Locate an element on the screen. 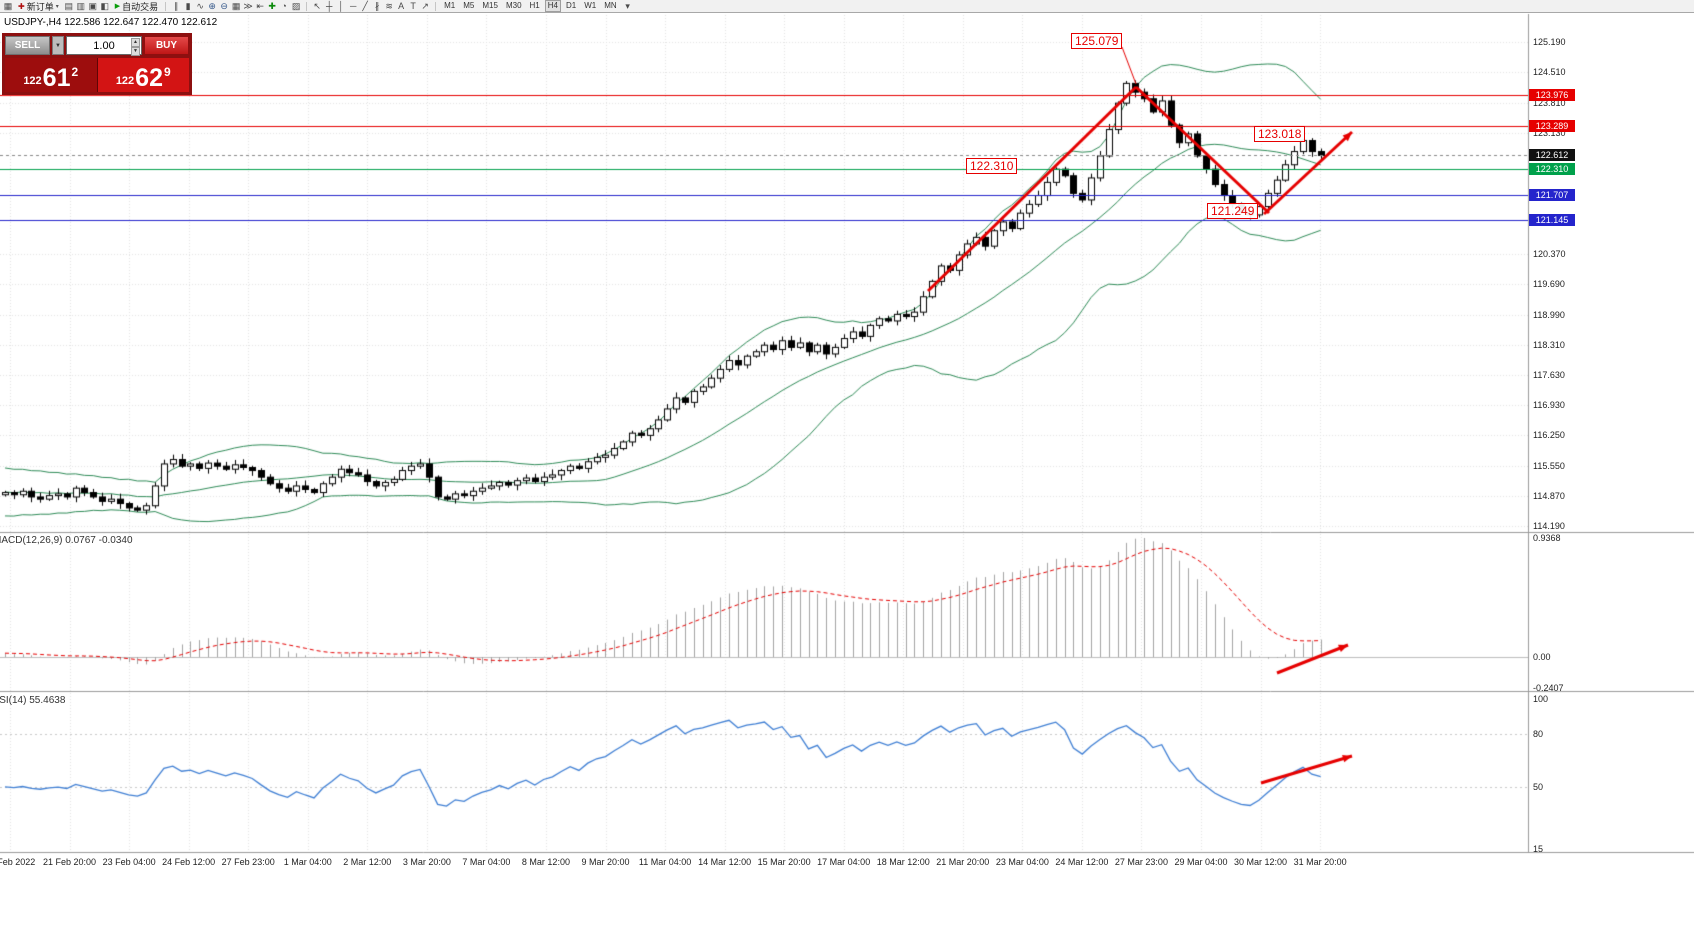 This screenshot has width=1694, height=943. price-tick-label: 123.810 is located at coordinates (1549, 102).